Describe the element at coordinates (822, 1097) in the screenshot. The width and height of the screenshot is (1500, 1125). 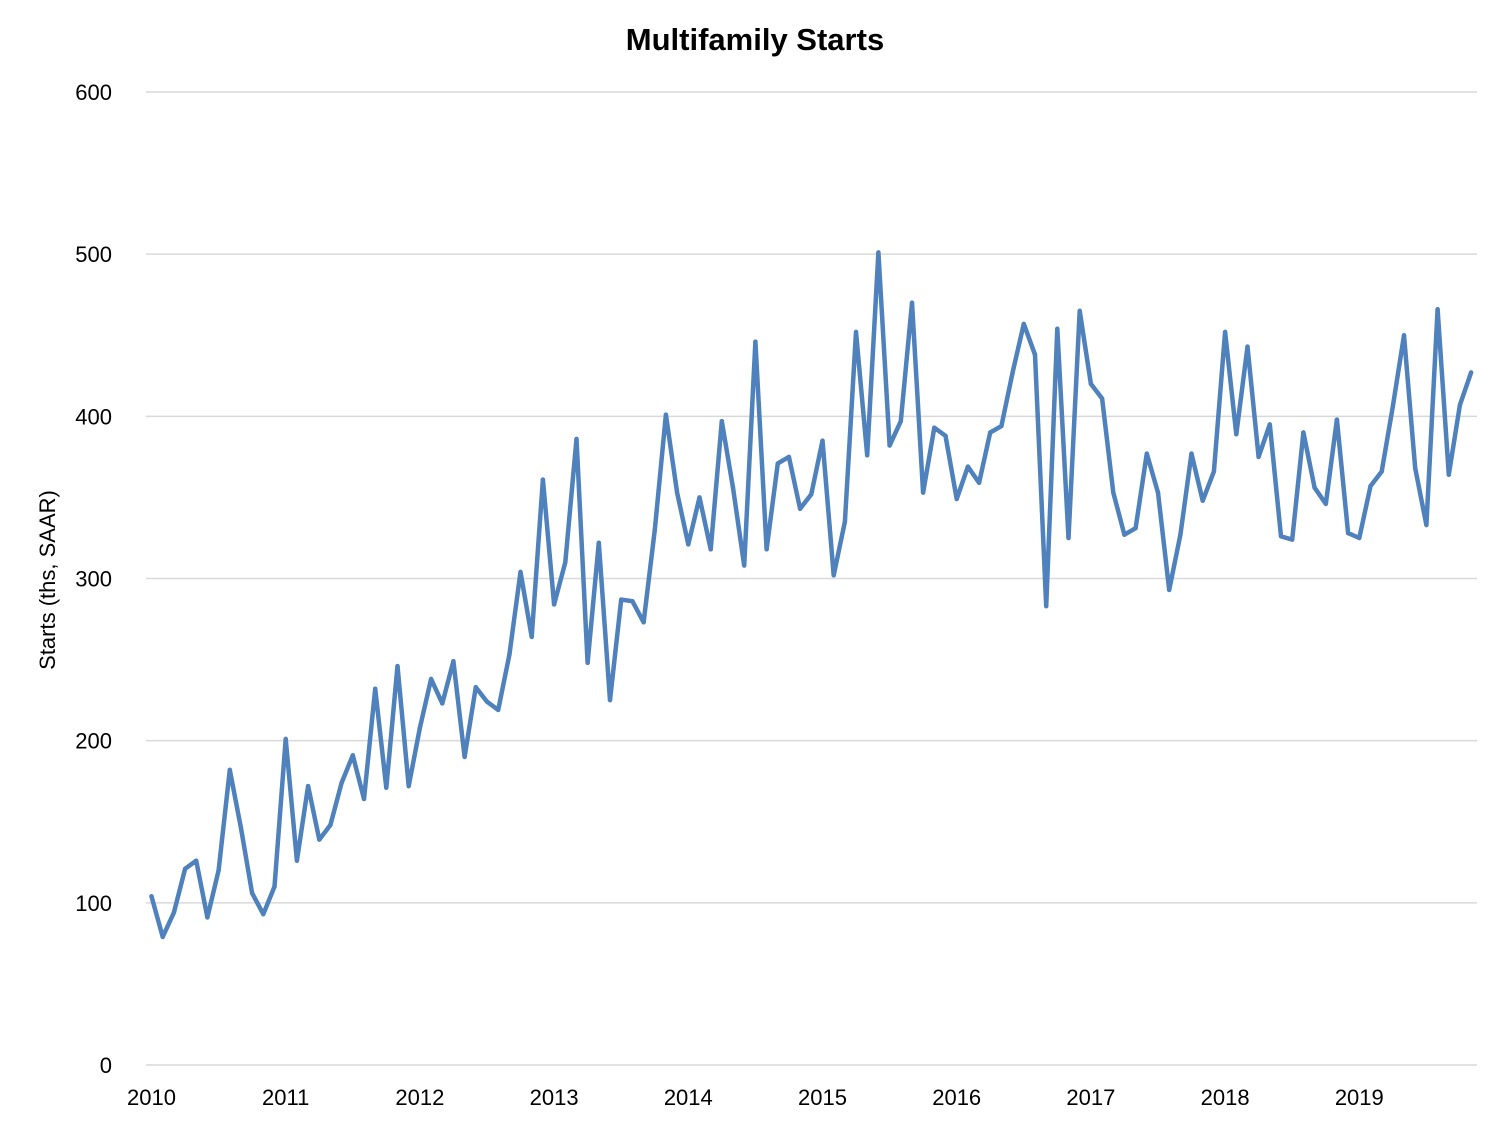
I see `x-tick-label: 2015` at that location.